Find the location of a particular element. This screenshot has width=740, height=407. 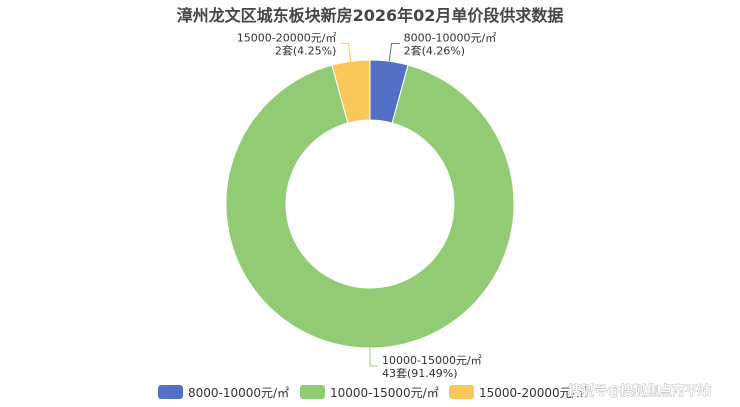

legend-label-2: 15000-20000元/㎡ is located at coordinates (533, 393).